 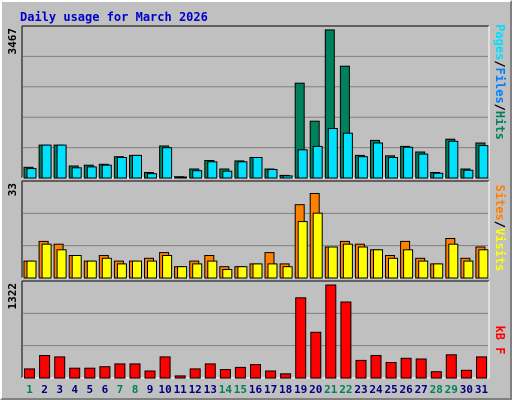 What do you see at coordinates (12, 41) in the screenshot?
I see `y-axis-max-label: 3467` at bounding box center [12, 41].